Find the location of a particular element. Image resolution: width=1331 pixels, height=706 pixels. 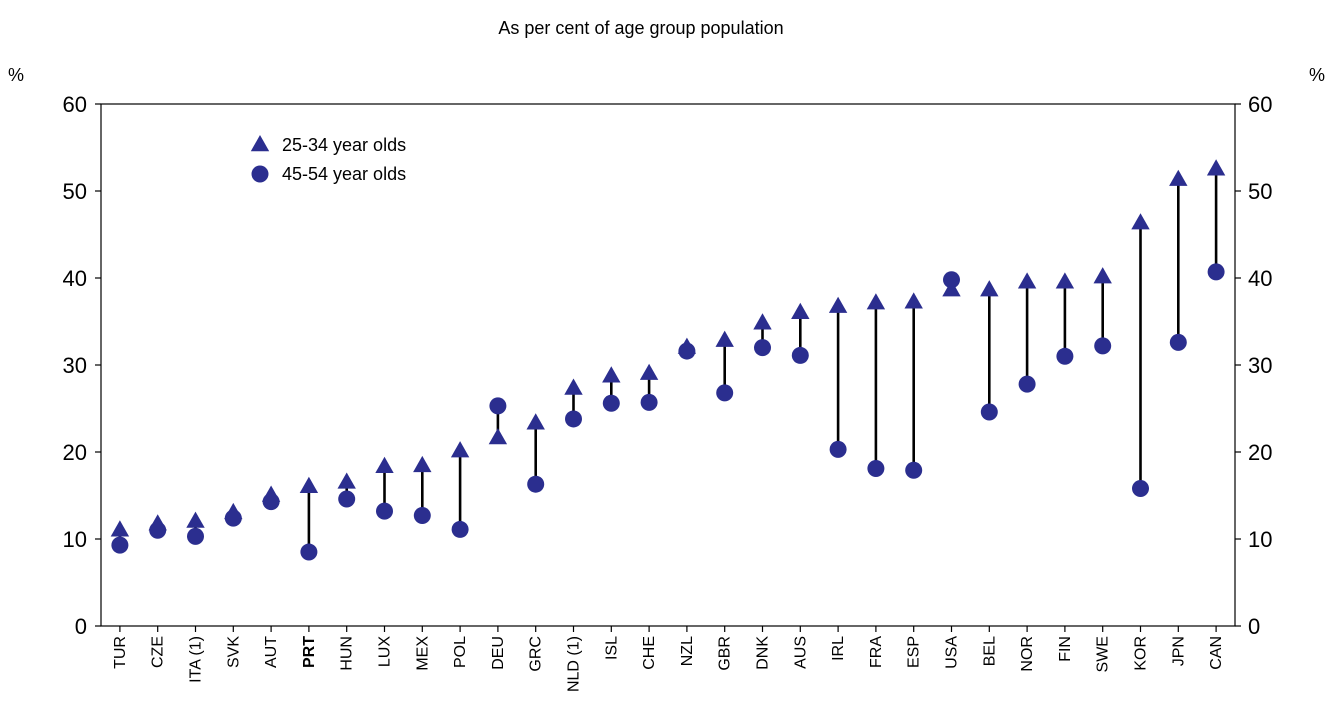

x-tick-label: GRC is located at coordinates (536, 654).